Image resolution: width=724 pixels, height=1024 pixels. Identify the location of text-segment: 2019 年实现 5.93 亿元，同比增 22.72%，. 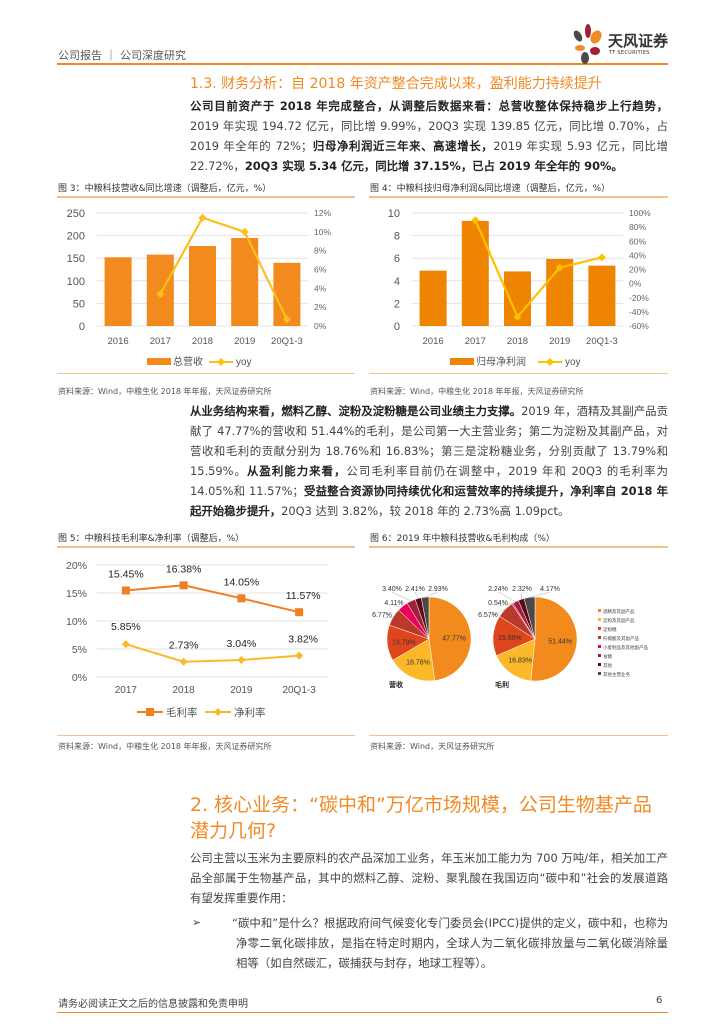
(429, 156).